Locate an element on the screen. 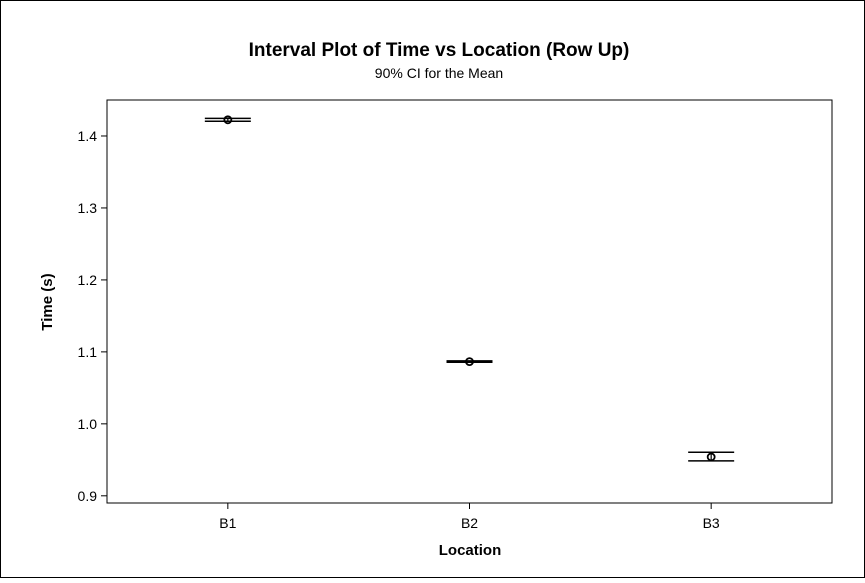  y-tick-label: 1.4 is located at coordinates (88, 136).